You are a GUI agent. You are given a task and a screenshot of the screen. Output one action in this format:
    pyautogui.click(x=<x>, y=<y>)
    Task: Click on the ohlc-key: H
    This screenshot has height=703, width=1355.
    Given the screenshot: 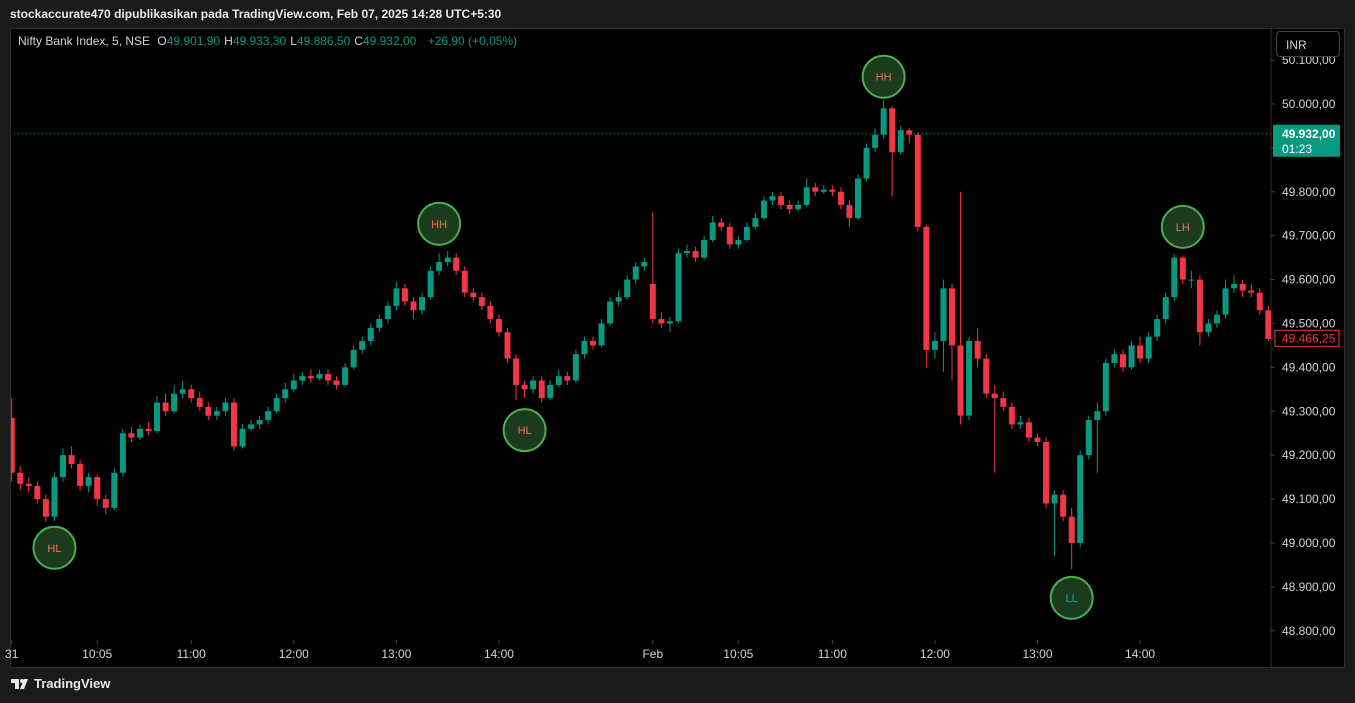 What is the action you would take?
    pyautogui.click(x=228, y=41)
    